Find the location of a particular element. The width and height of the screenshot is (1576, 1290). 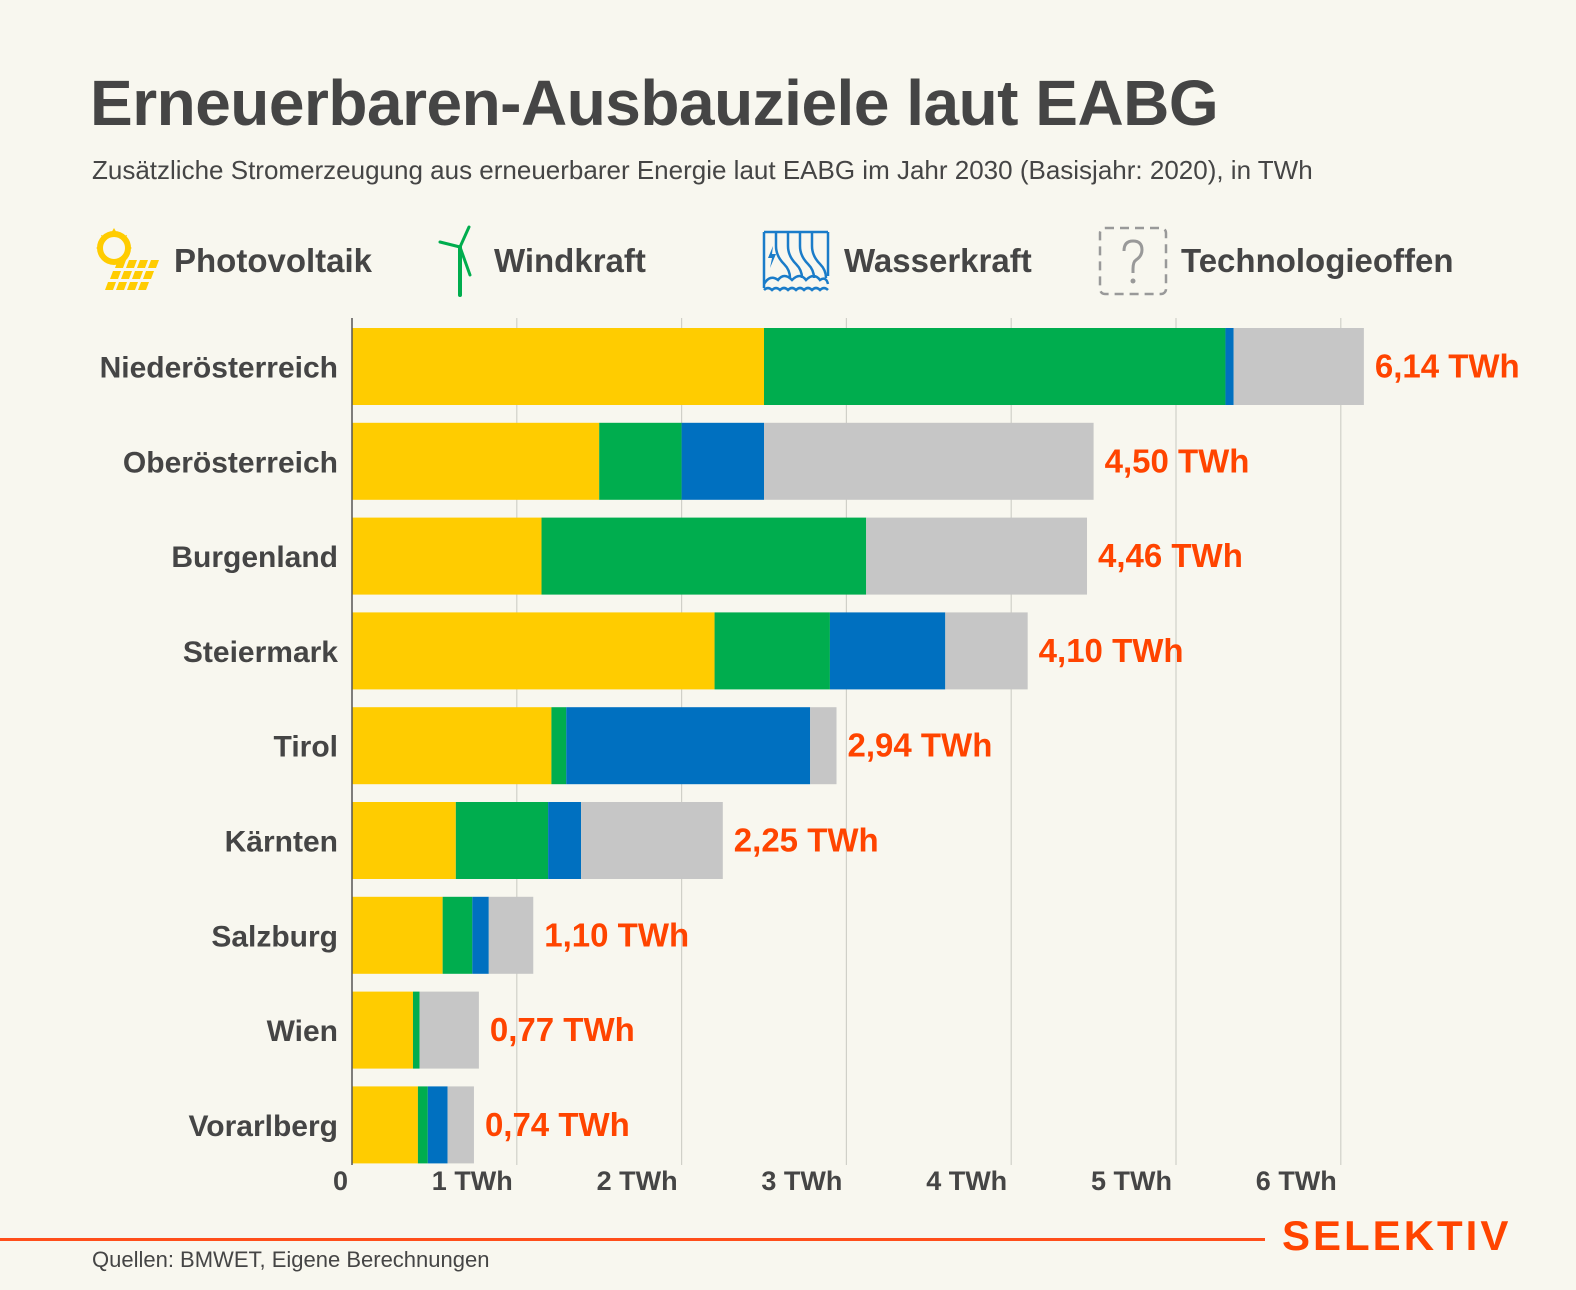

source-note: Quellen: BMWET, Eigene Berechnungen is located at coordinates (291, 1259).